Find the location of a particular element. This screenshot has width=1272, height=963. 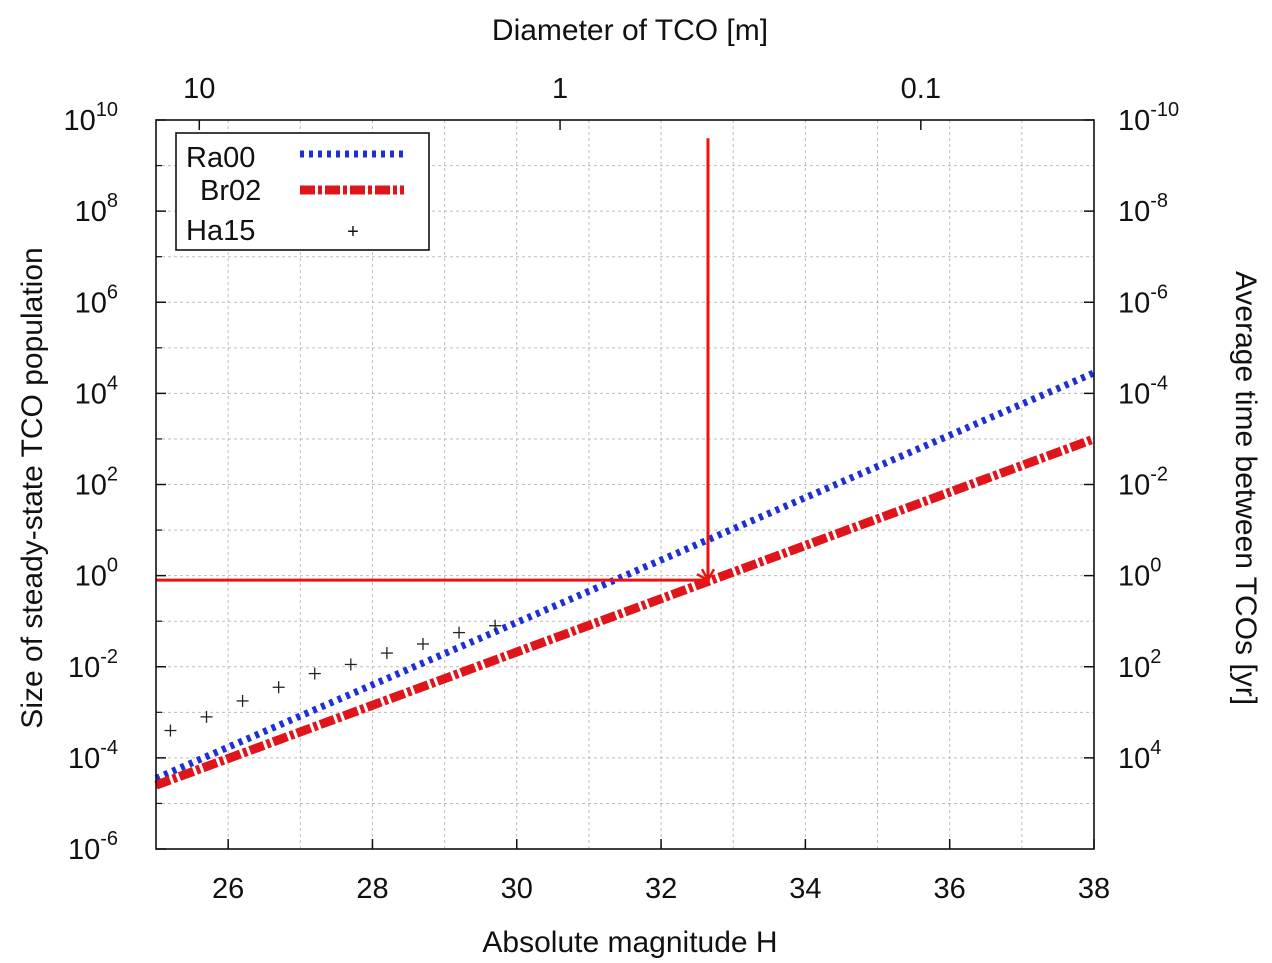

legend-label-ha15: Ha15 is located at coordinates (220, 231).